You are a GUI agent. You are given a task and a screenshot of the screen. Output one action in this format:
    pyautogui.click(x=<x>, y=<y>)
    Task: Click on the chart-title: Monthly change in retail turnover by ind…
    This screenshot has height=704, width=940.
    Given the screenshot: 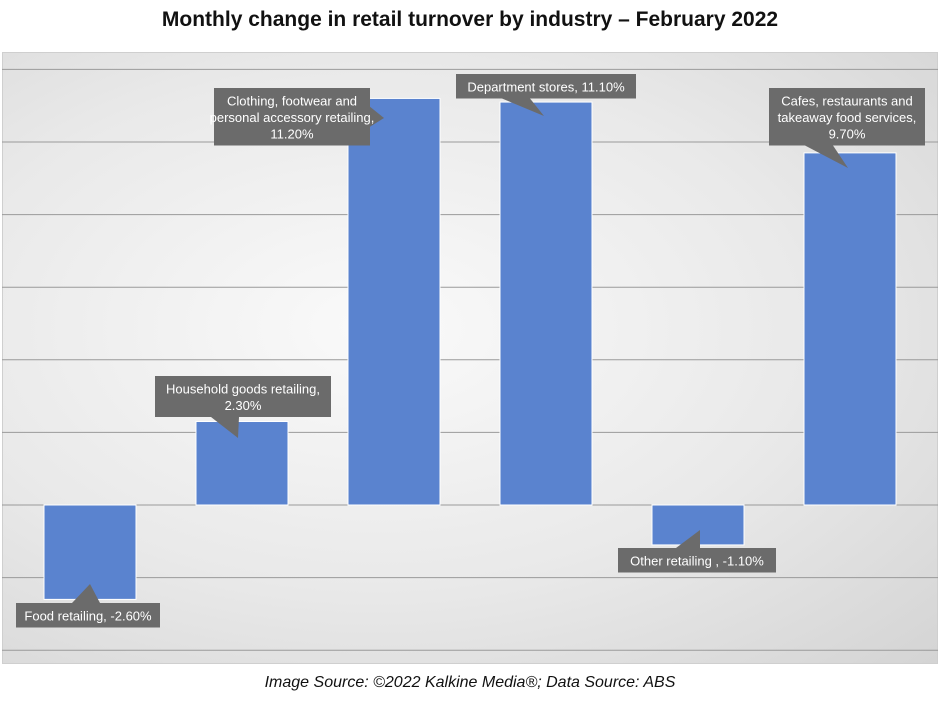 What is the action you would take?
    pyautogui.click(x=470, y=19)
    